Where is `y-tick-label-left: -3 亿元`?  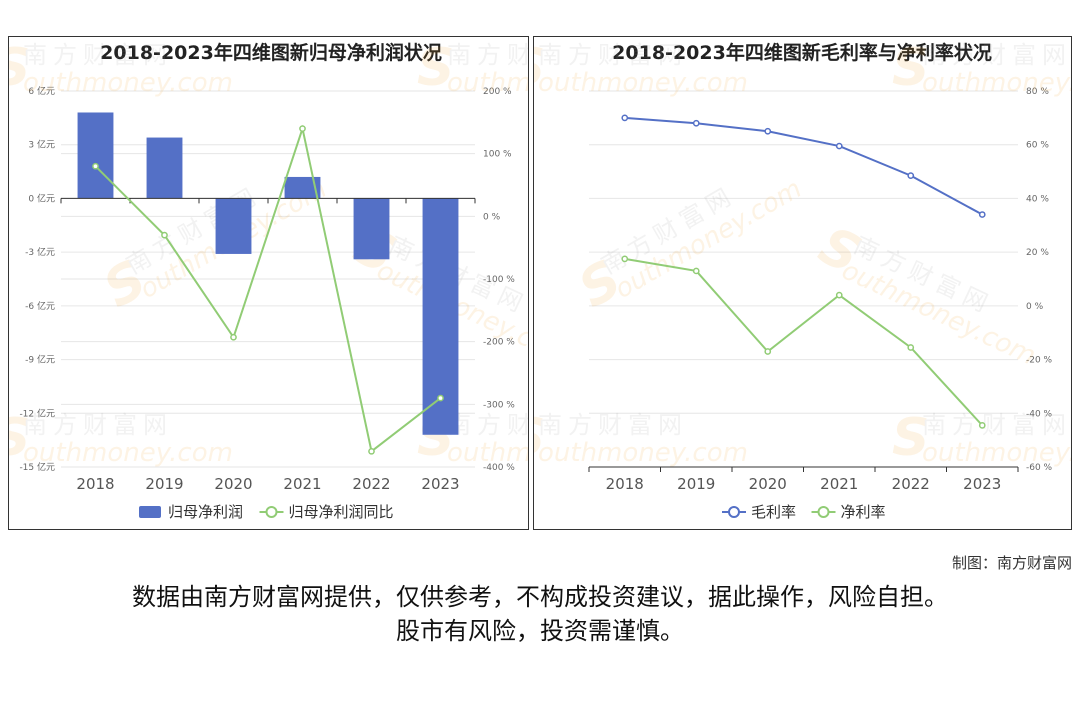
y-tick-label-left: -3 亿元 is located at coordinates (40, 252).